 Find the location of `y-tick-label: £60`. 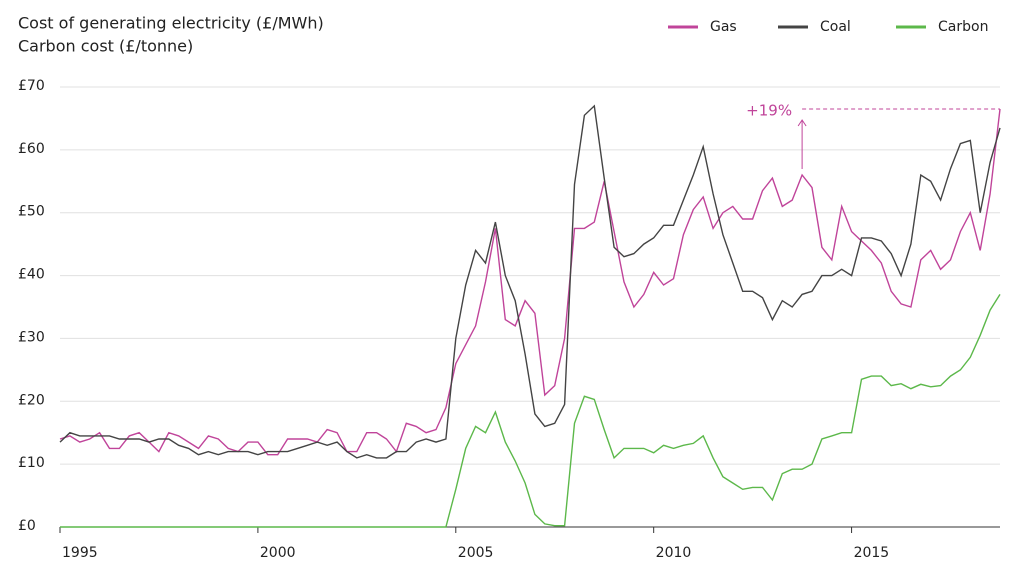

y-tick-label: £60 is located at coordinates (31, 149).